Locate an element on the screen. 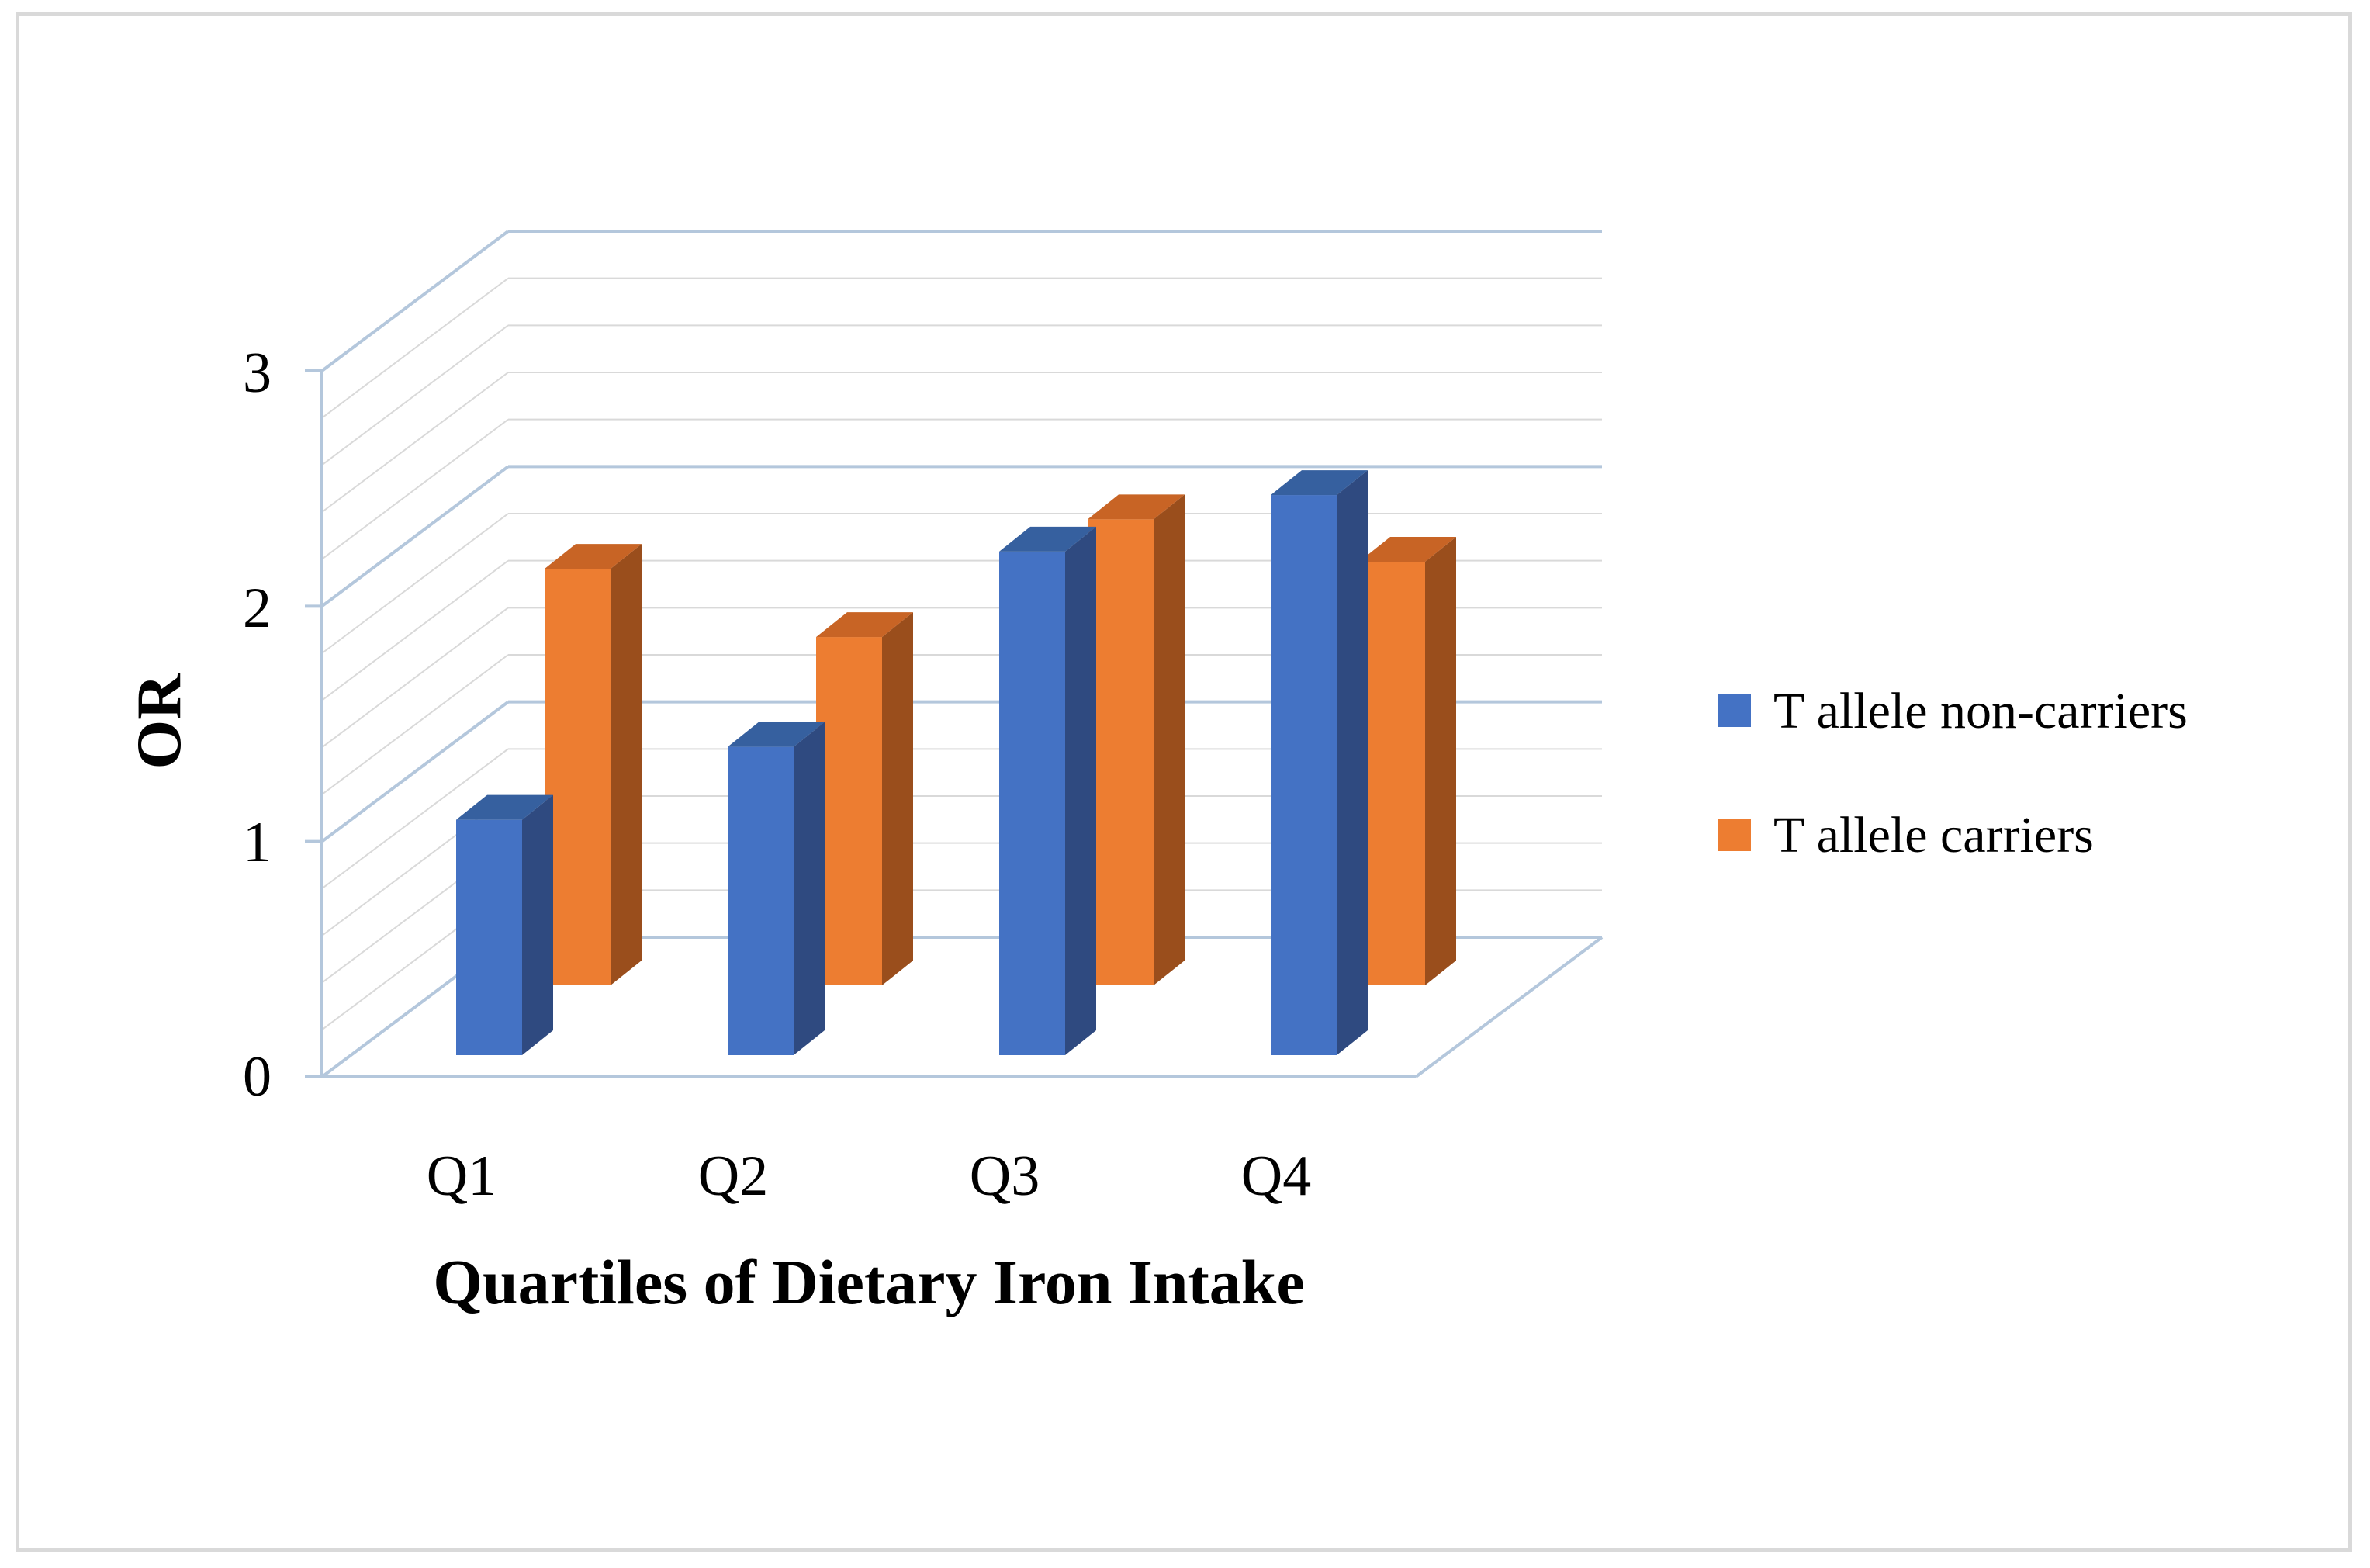 The image size is (2370, 1568). bar-carriers-q1-top is located at coordinates (593, 556).